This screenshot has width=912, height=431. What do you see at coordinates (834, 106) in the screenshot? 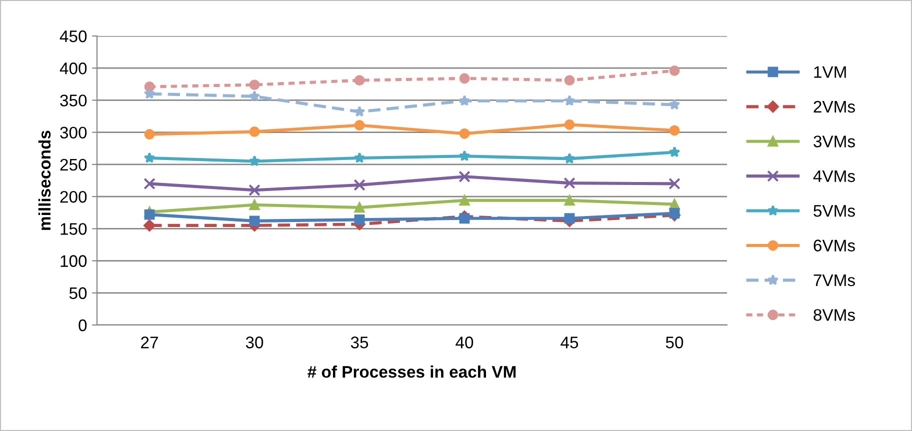
I see `legend-label: 2VMs` at bounding box center [834, 106].